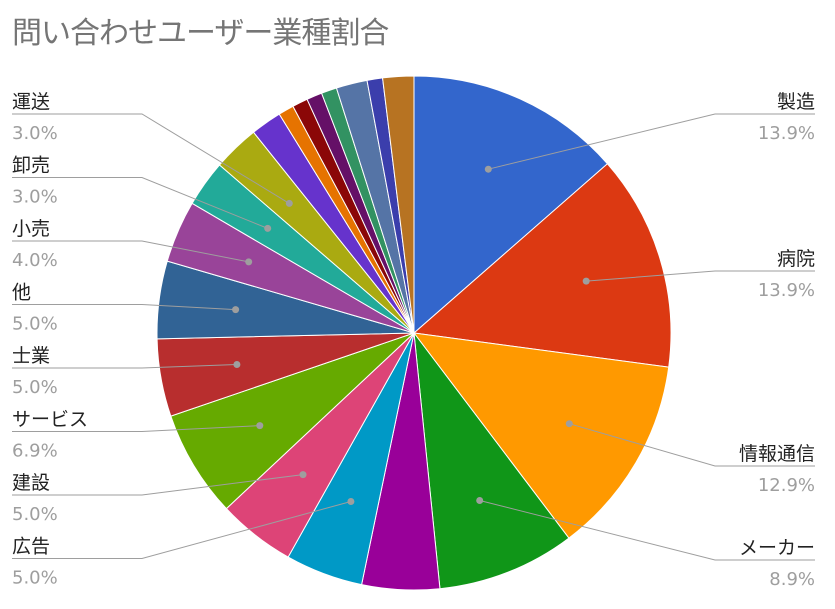 The width and height of the screenshot is (835, 609). Describe the element at coordinates (31, 102) in the screenshot. I see `slice-label: 運送` at that location.